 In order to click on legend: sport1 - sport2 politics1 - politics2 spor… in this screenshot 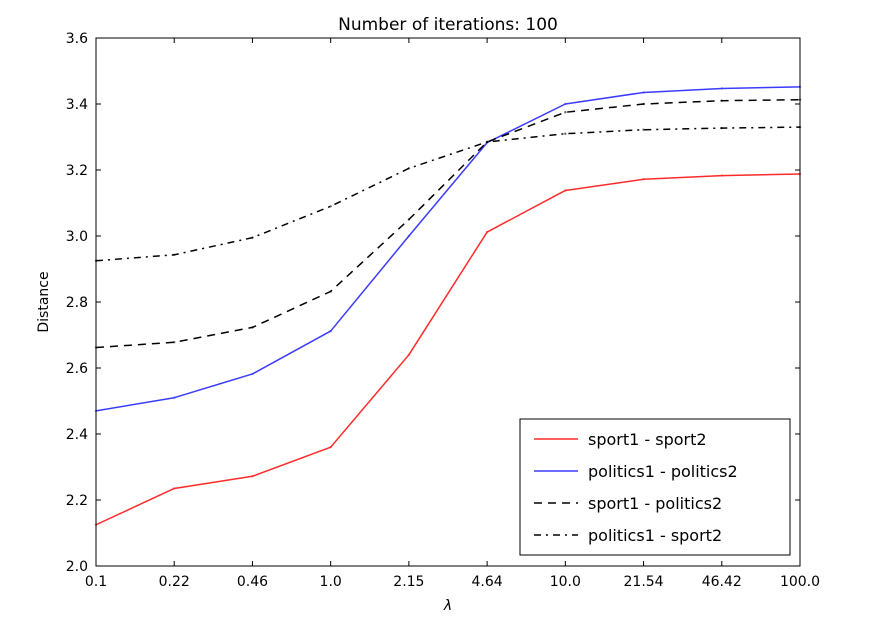, I will do `click(655, 487)`.